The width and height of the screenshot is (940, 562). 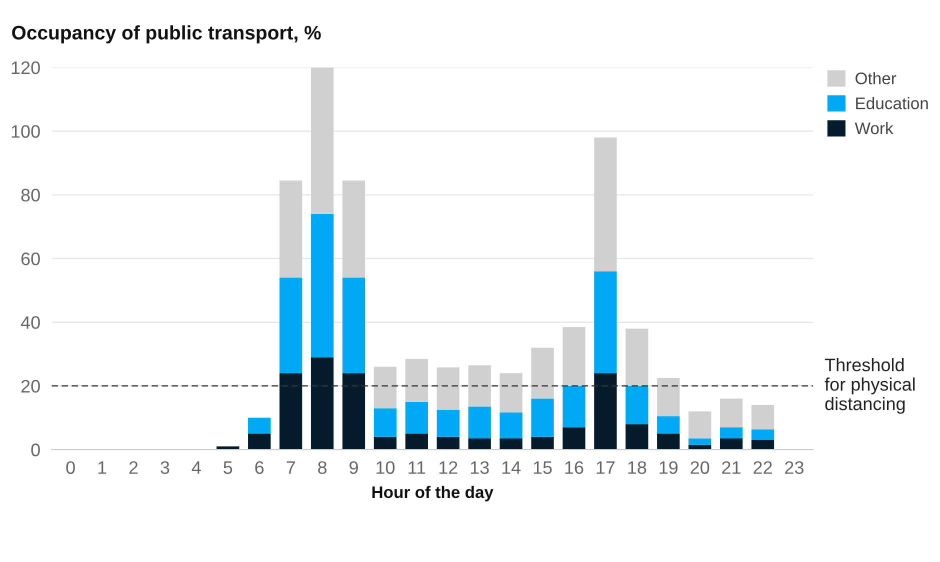 What do you see at coordinates (700, 467) in the screenshot?
I see `x-tick-label: 20` at bounding box center [700, 467].